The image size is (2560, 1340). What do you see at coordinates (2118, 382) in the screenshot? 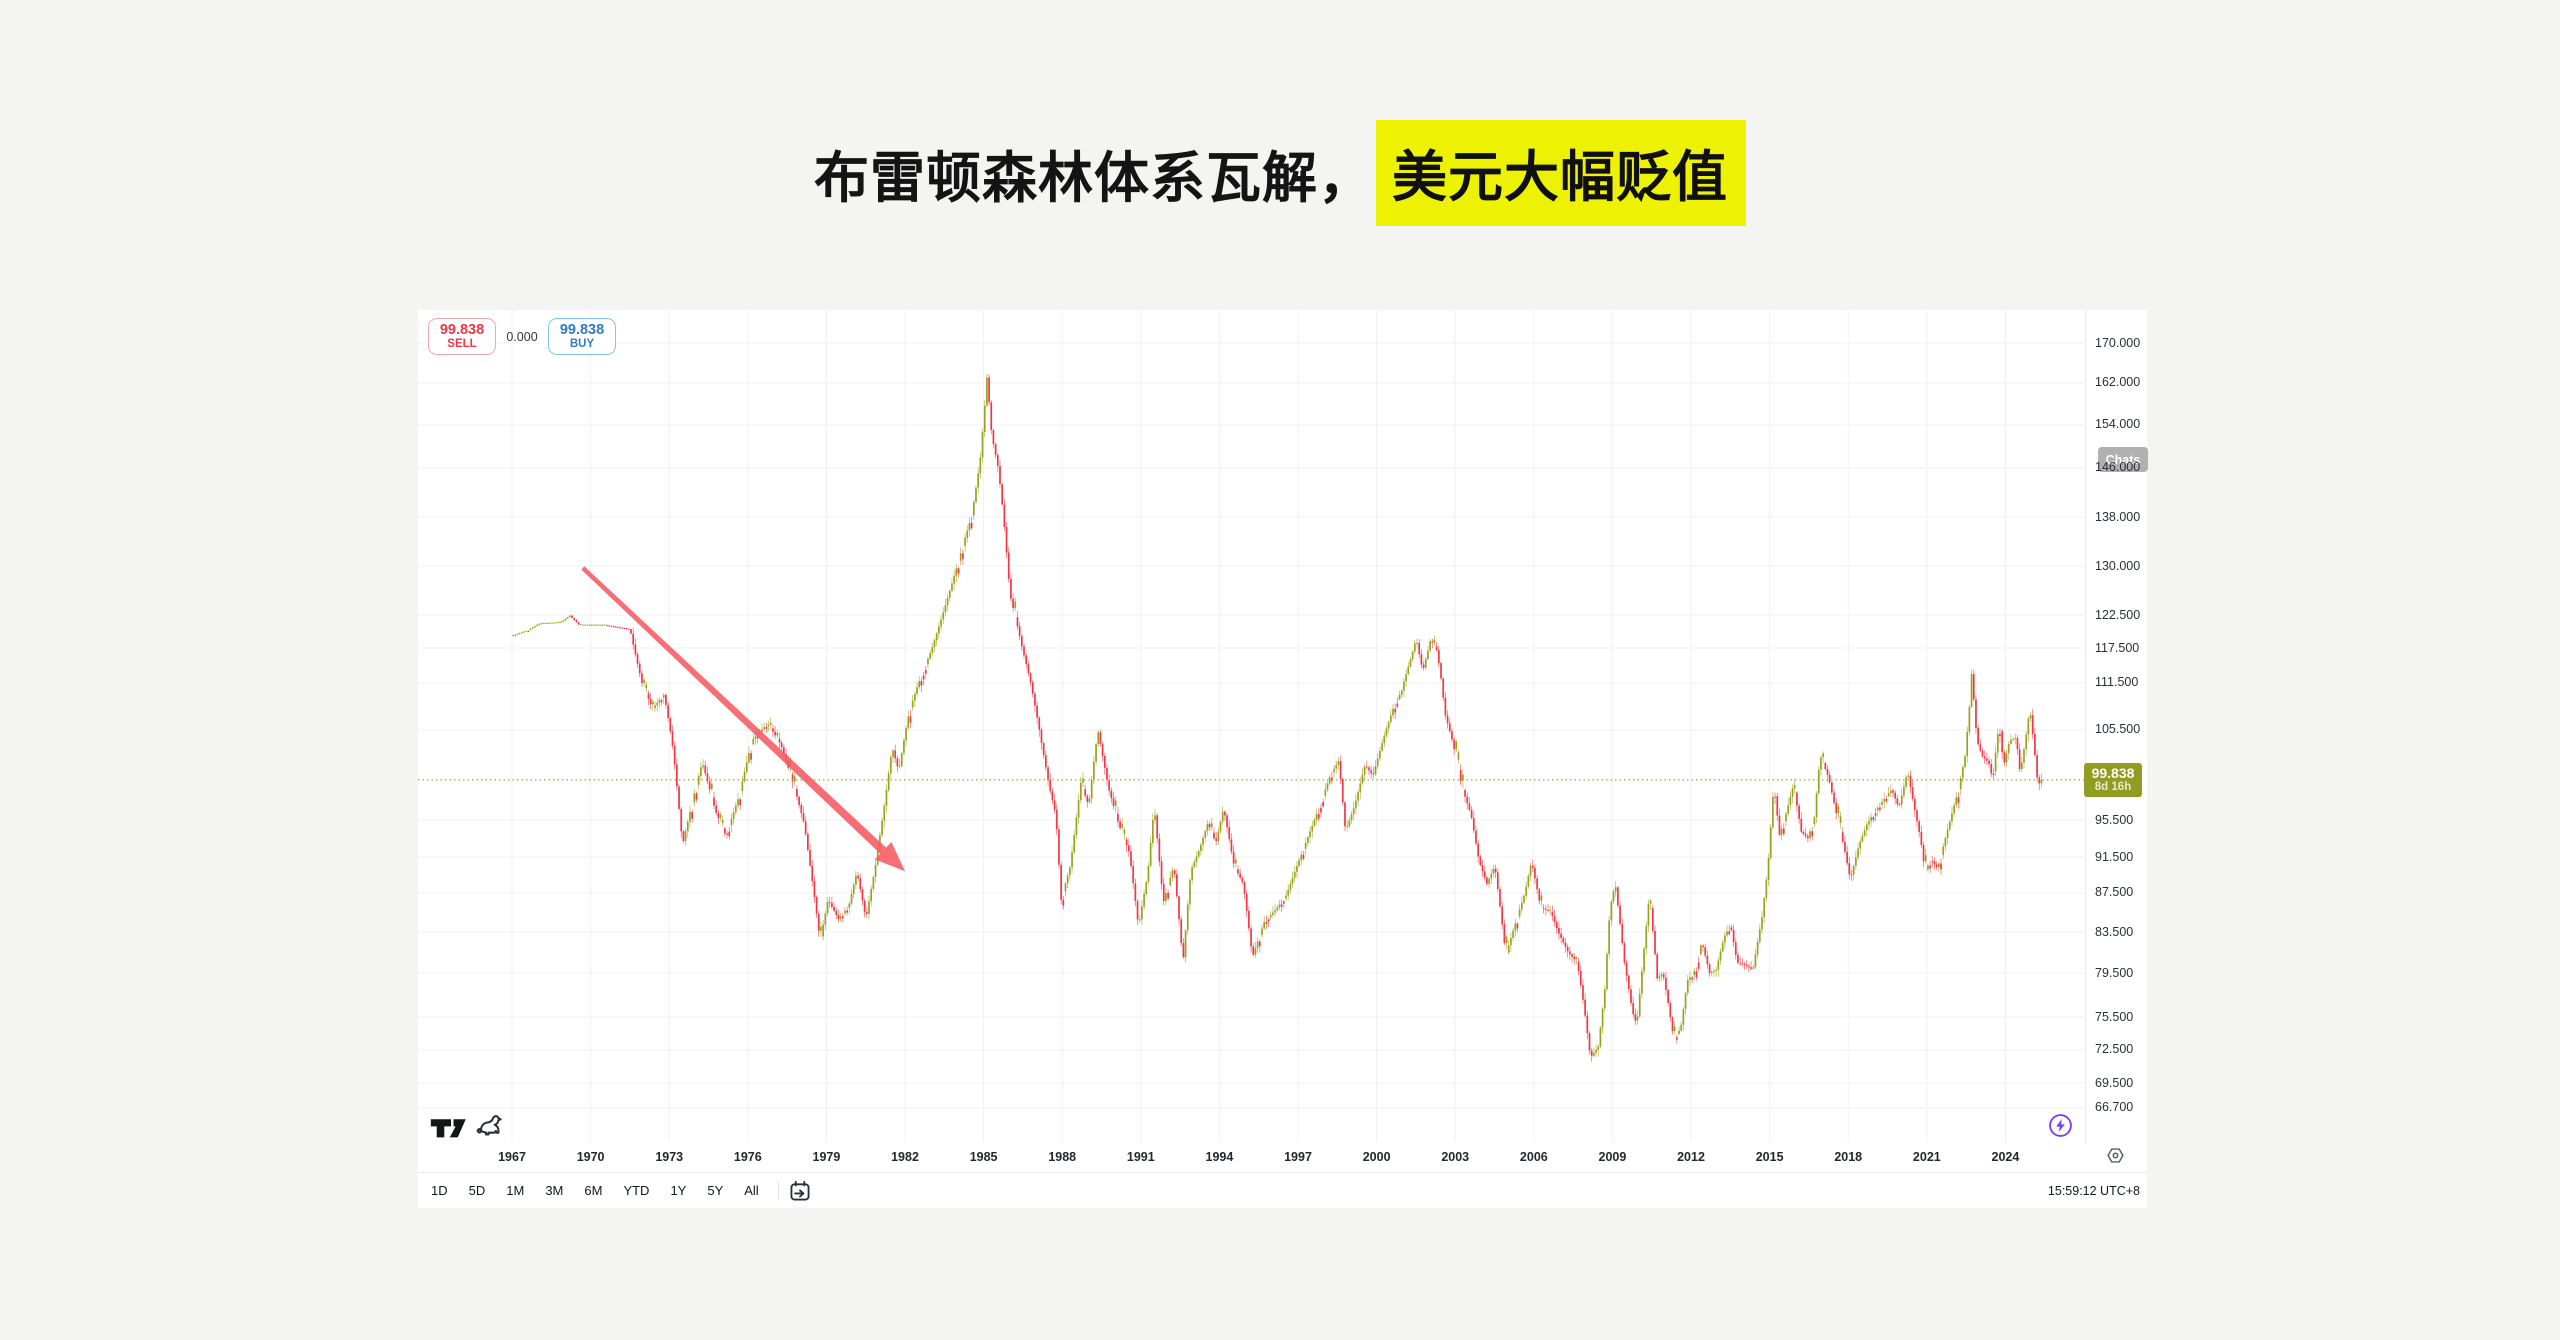
I see `price-tick-label: 162.000` at bounding box center [2118, 382].